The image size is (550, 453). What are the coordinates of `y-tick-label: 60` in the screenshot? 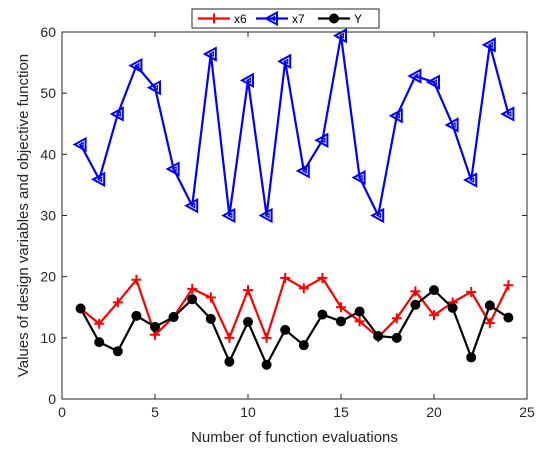 It's located at (48, 32).